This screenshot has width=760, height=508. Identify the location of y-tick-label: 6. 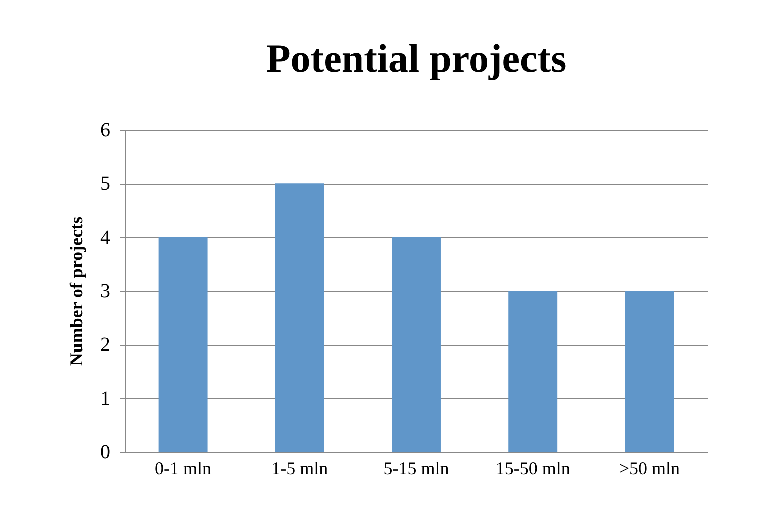
(105, 131).